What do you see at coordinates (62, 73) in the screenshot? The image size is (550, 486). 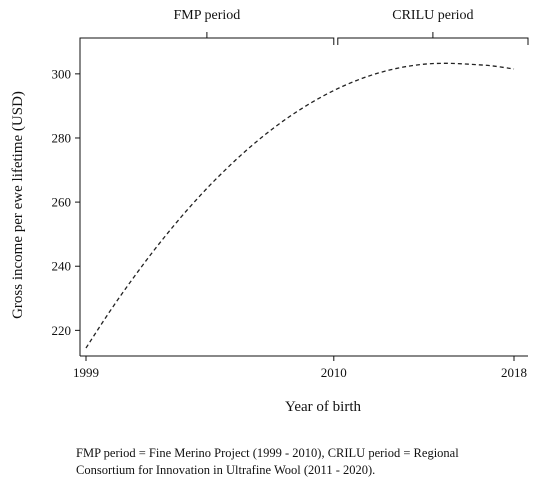 I see `y-tick-label: 300` at bounding box center [62, 73].